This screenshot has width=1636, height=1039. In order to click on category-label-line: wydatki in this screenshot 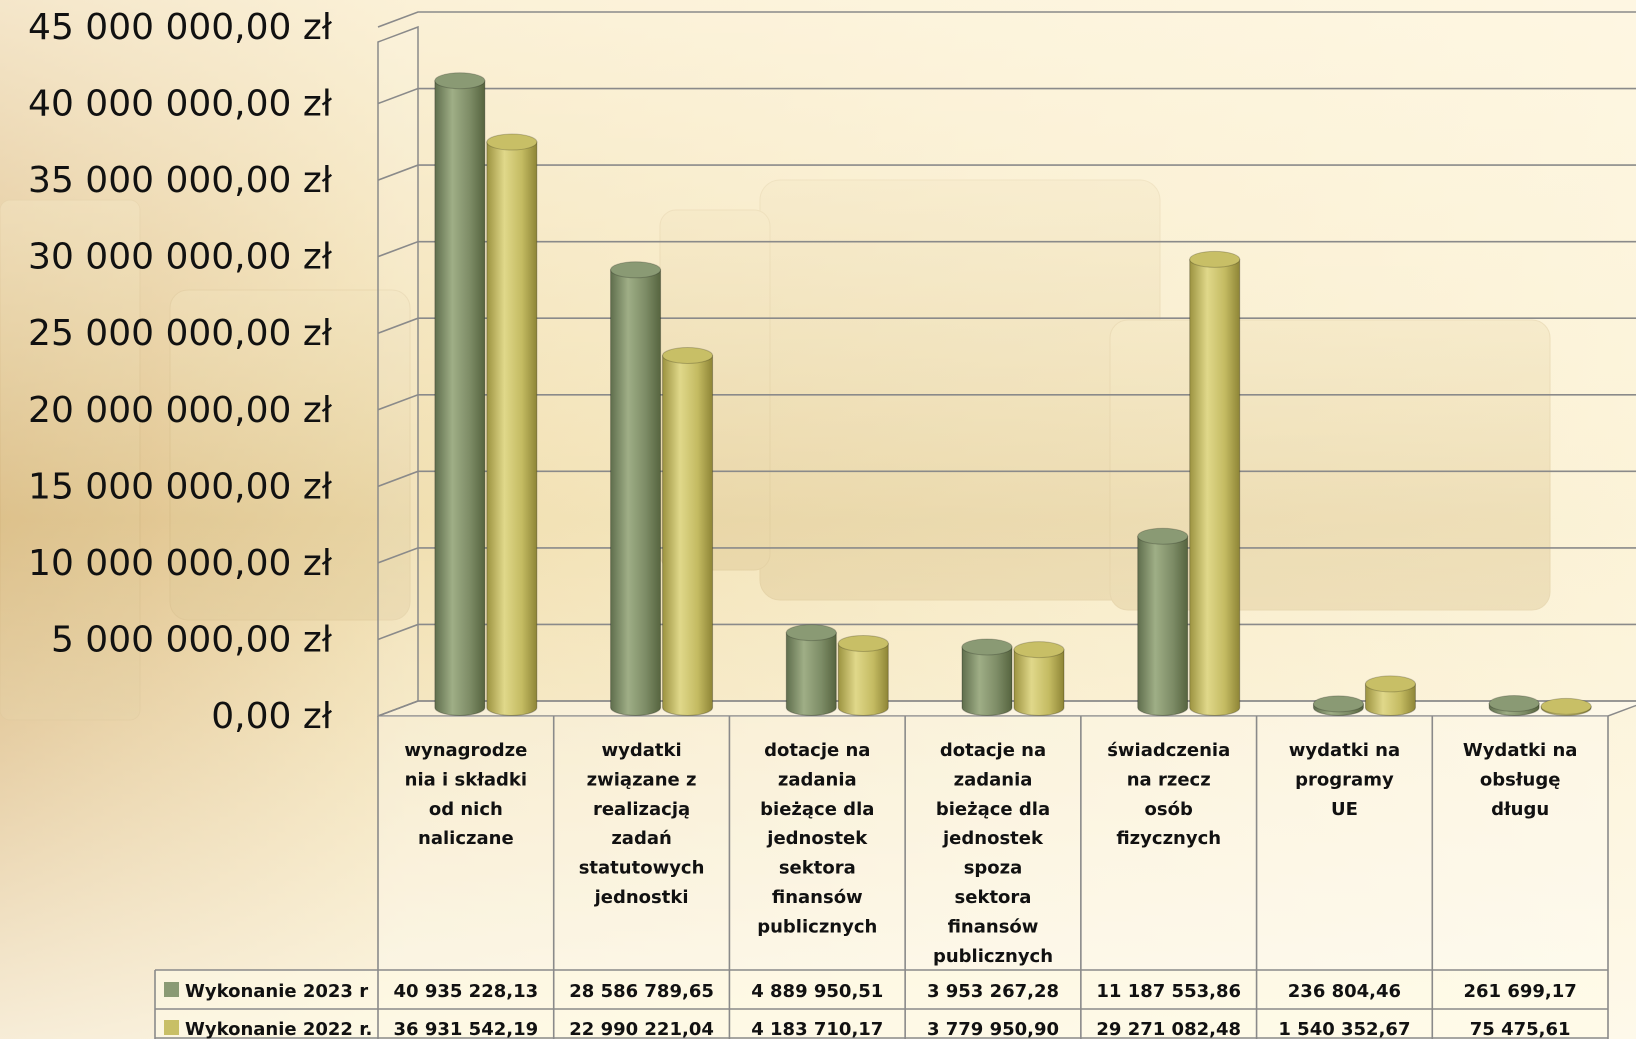, I will do `click(642, 750)`.